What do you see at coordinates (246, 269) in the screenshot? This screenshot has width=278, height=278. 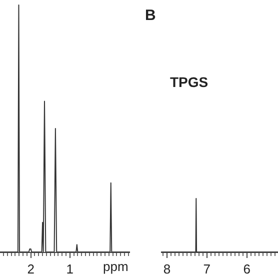 I see `x-tick-label: 6` at bounding box center [246, 269].